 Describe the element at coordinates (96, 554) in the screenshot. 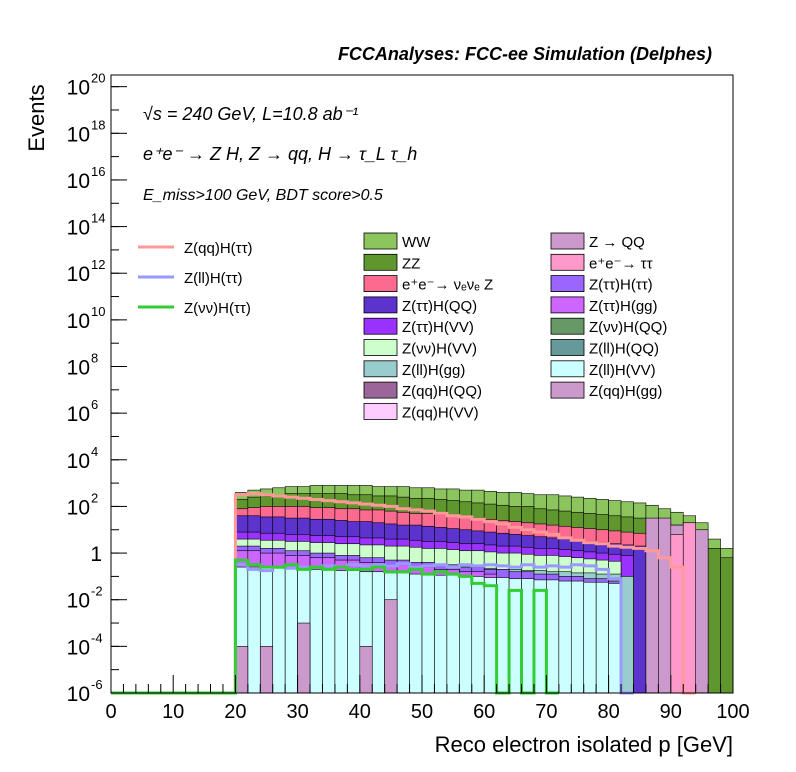

I see `y-tick-label: 1` at that location.